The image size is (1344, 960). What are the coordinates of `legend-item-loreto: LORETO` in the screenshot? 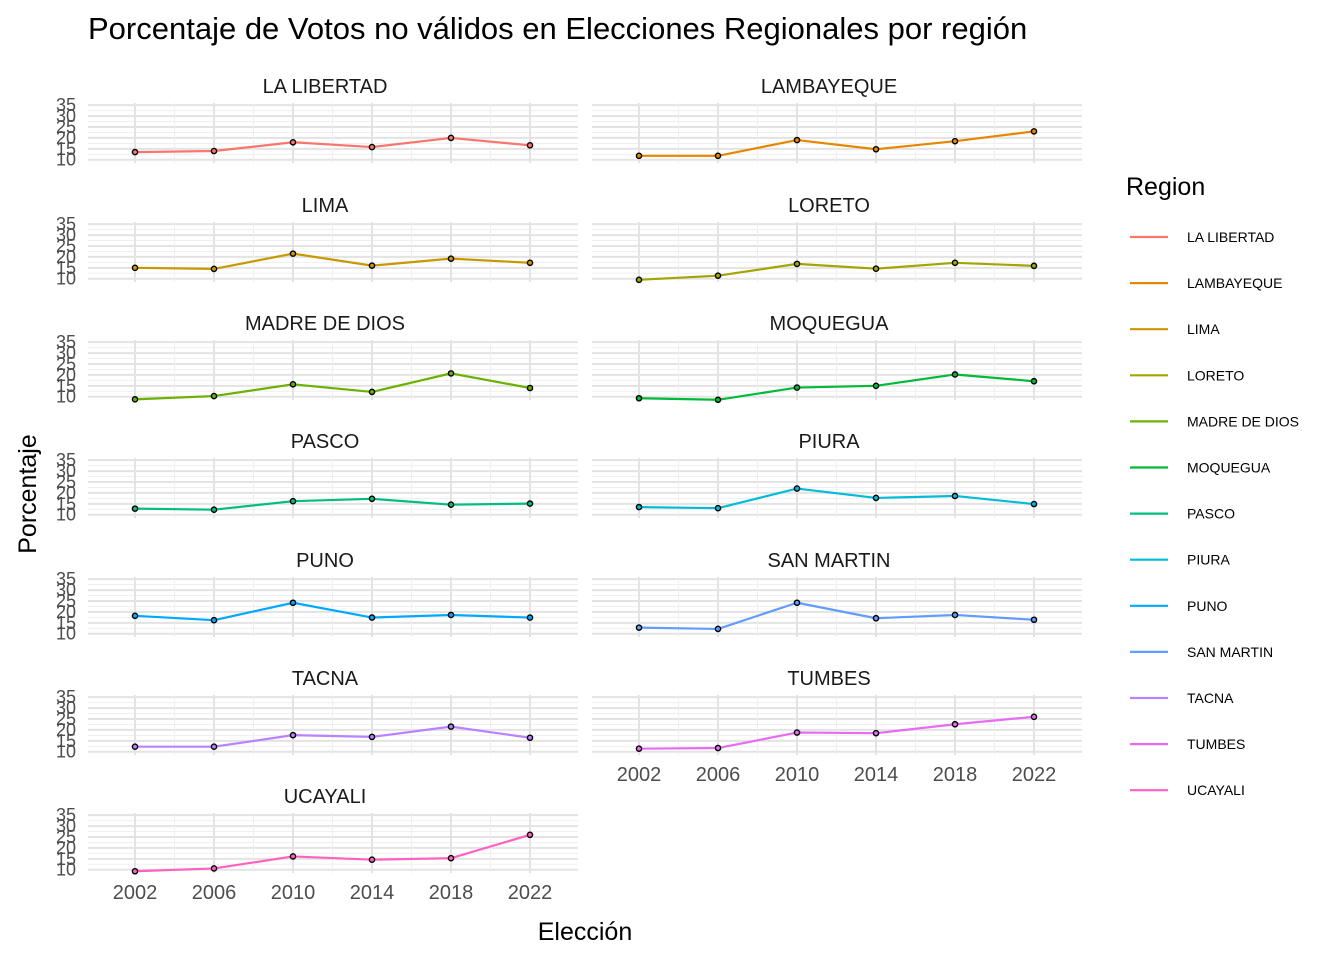 It's located at (1187, 375).